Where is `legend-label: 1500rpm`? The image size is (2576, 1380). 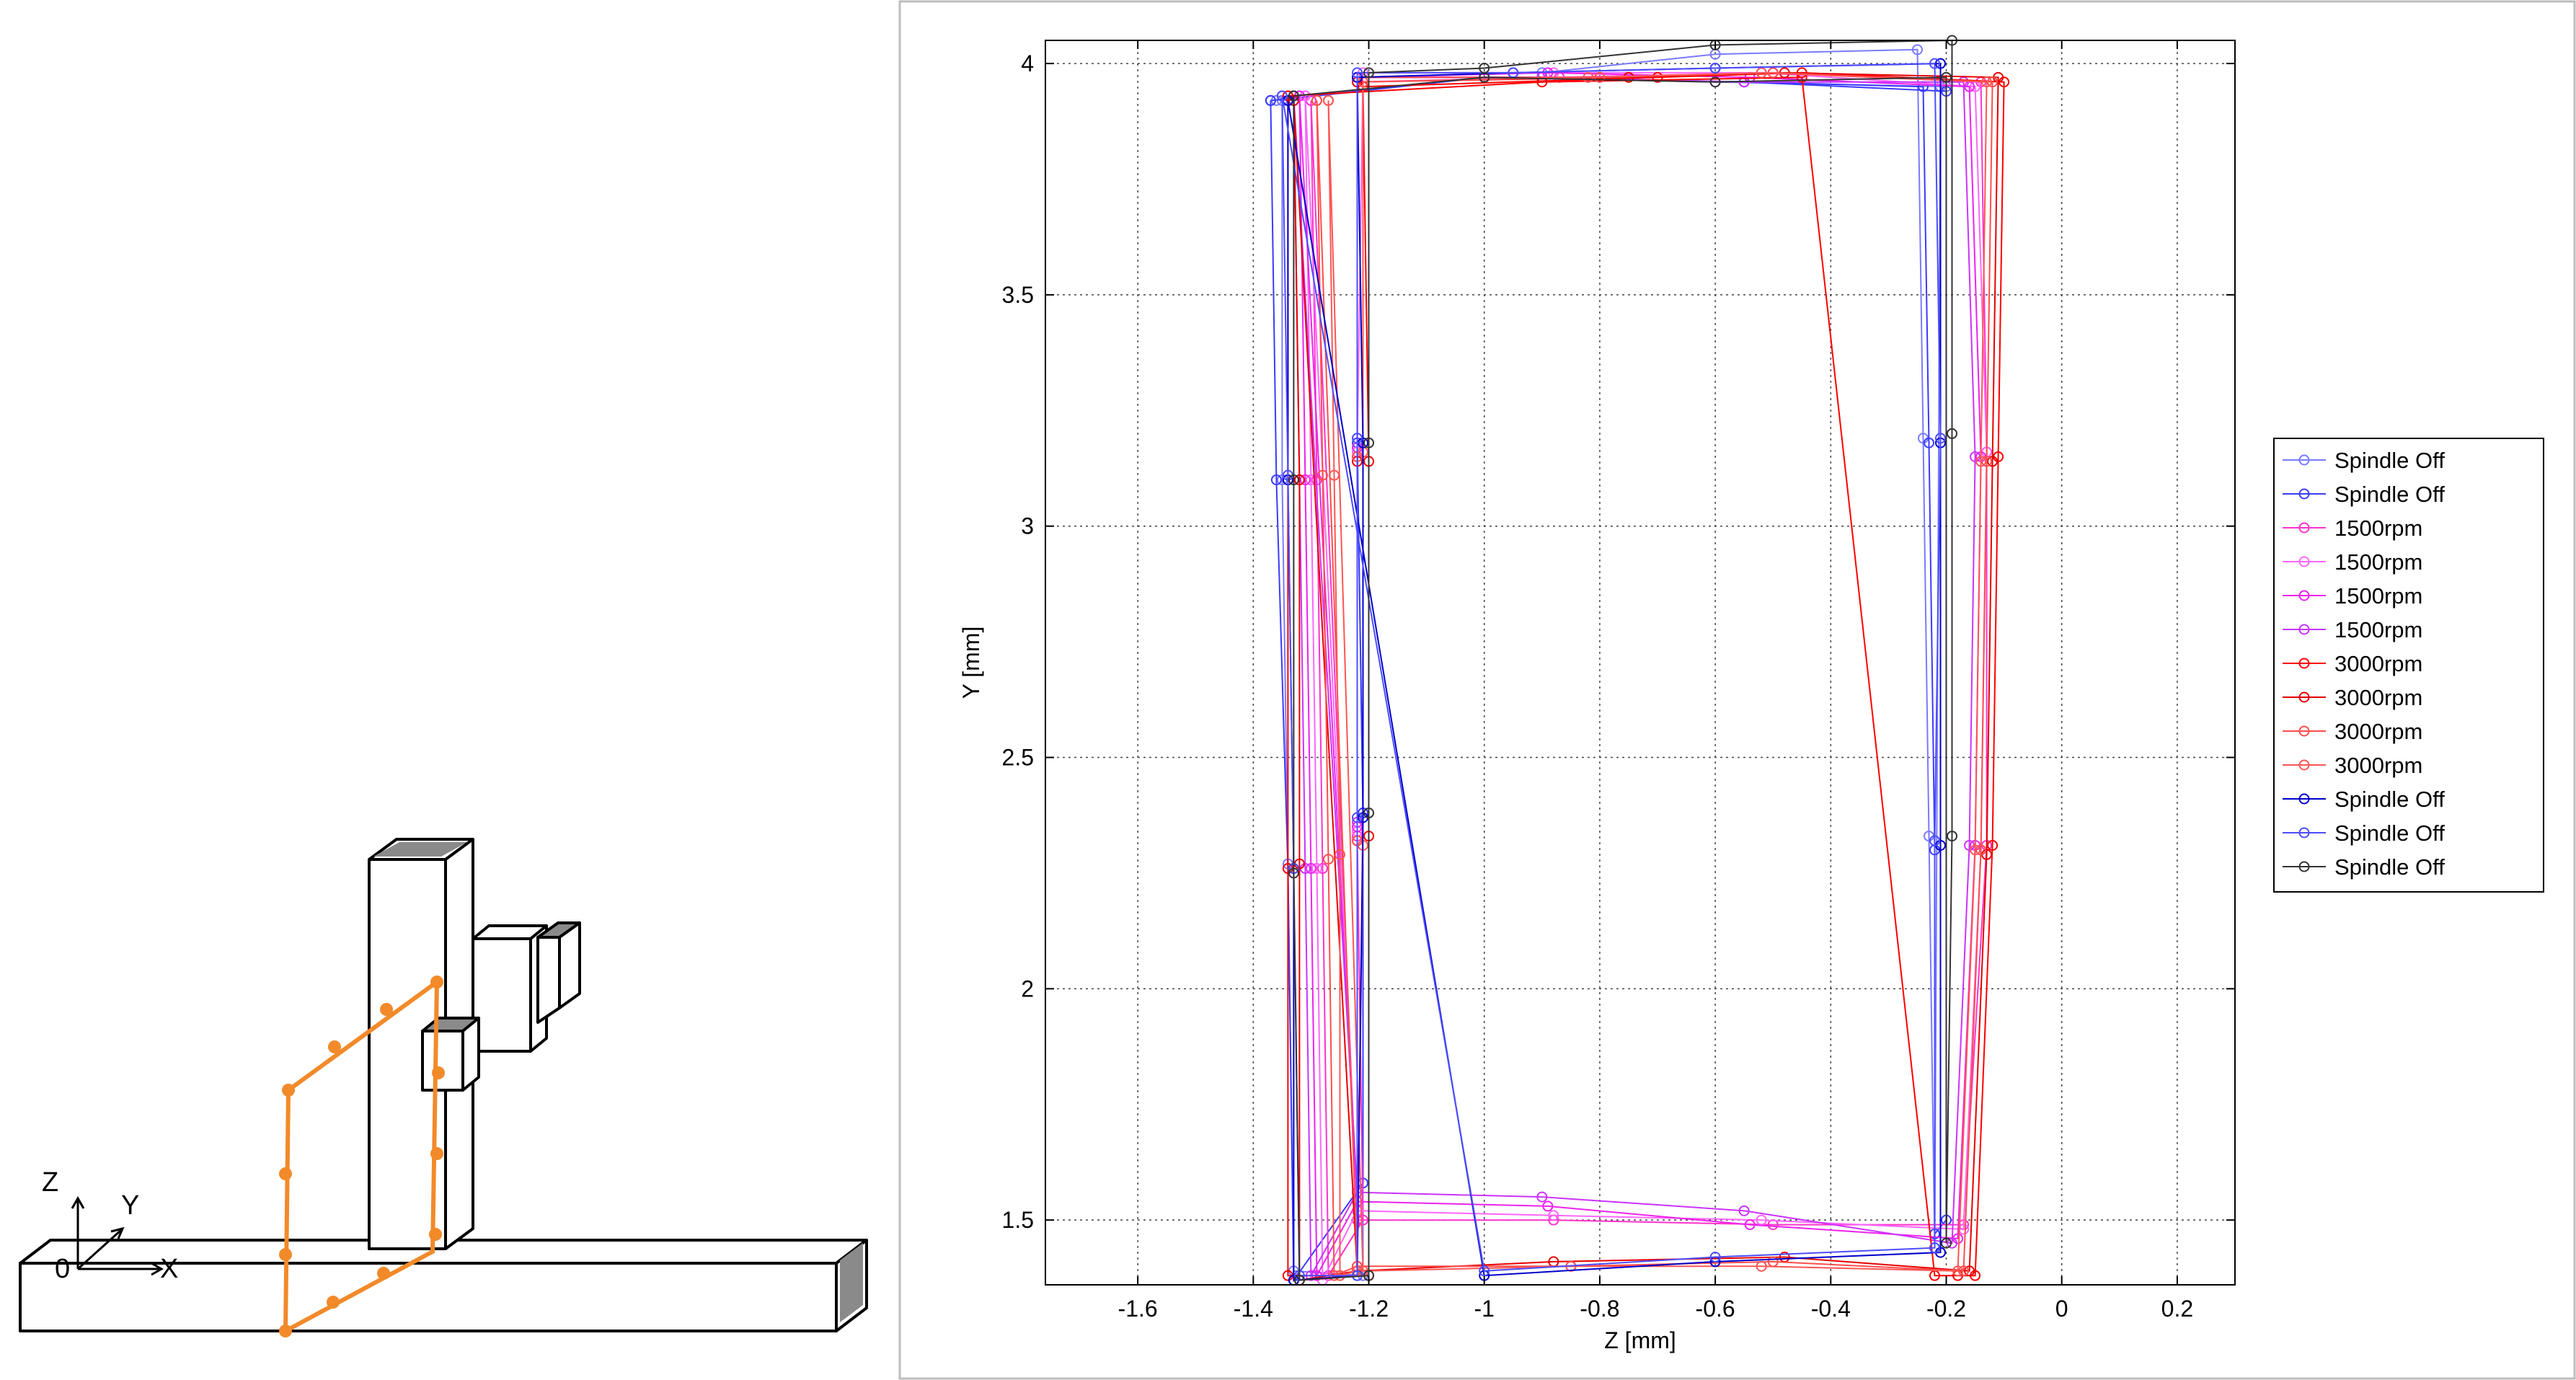 legend-label: 1500rpm is located at coordinates (2378, 629).